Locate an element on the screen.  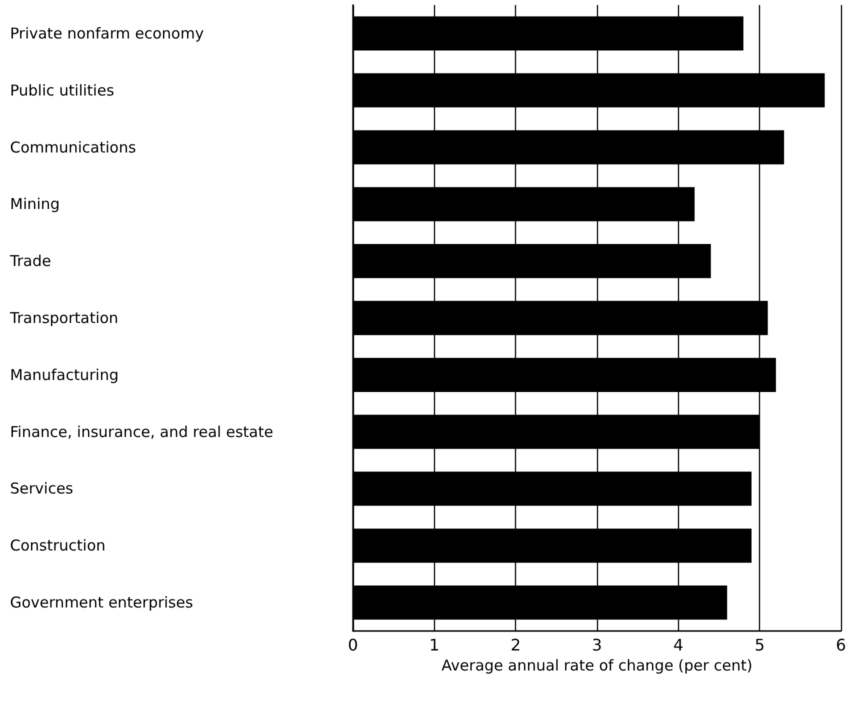
x-axis-title: Average annual rate of change (per cent) is located at coordinates (597, 665).